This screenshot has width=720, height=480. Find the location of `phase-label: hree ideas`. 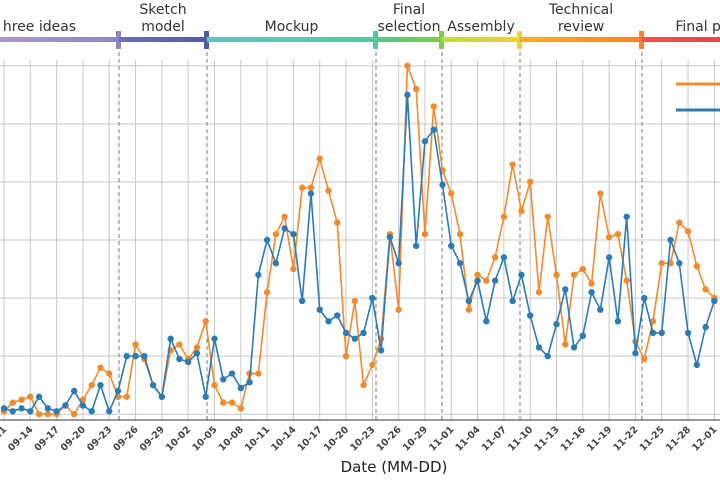

phase-label: hree ideas is located at coordinates (39, 27).